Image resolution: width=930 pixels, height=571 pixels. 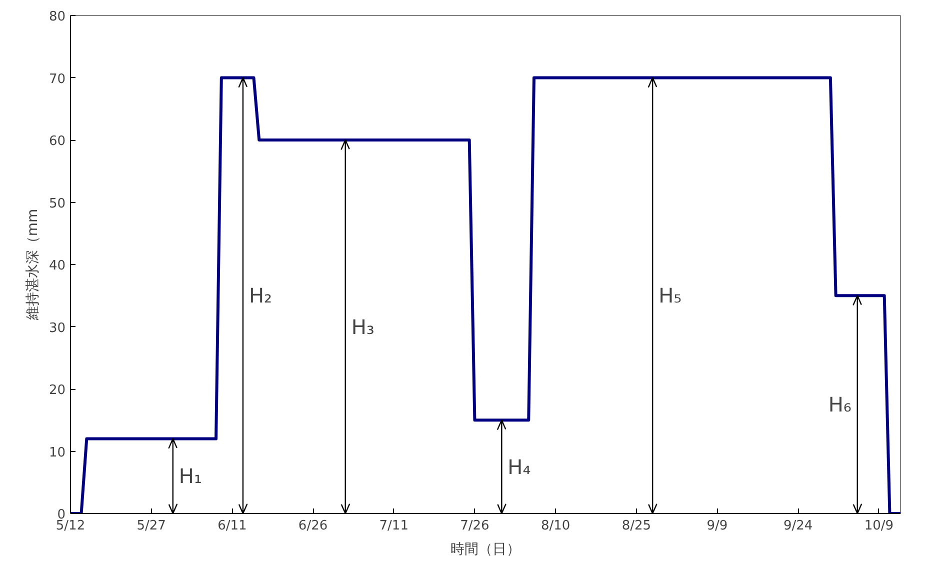 I want to click on x-tick-label: 7/11, so click(x=393, y=526).